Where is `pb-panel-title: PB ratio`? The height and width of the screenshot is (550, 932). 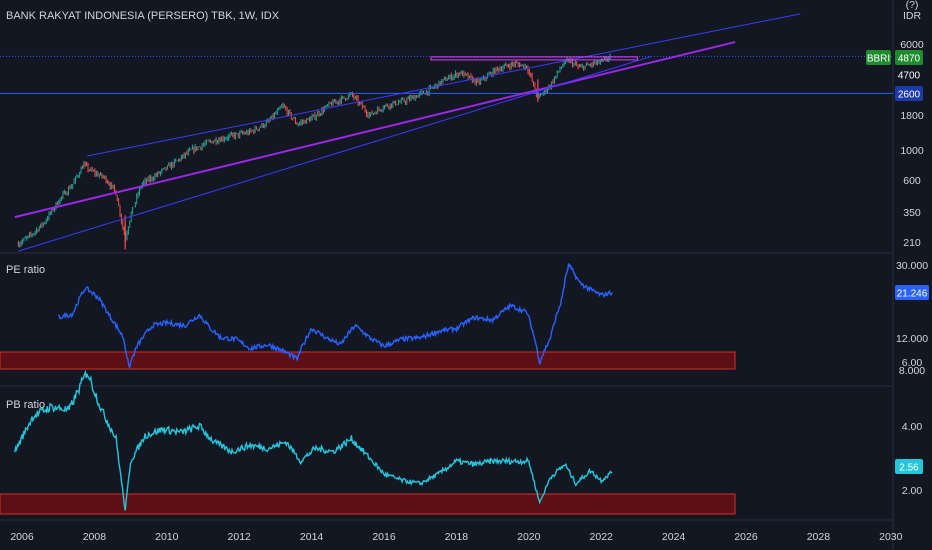 pb-panel-title: PB ratio is located at coordinates (25, 405).